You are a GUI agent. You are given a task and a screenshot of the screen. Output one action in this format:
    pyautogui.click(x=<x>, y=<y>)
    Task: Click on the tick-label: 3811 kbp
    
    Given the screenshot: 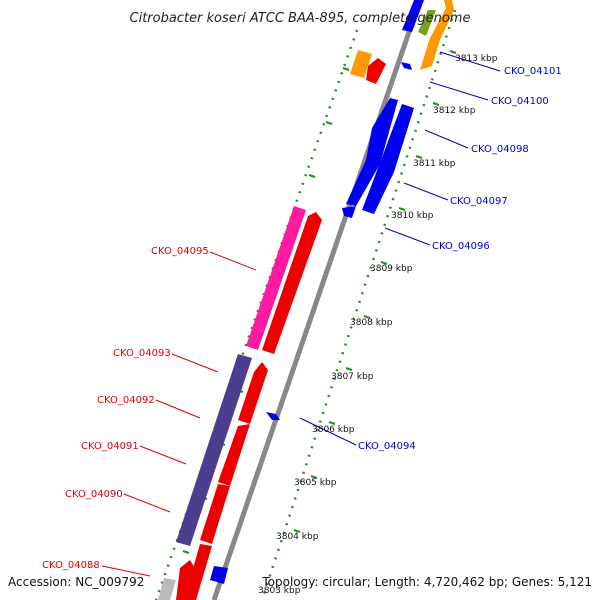 What is the action you would take?
    pyautogui.click(x=434, y=164)
    